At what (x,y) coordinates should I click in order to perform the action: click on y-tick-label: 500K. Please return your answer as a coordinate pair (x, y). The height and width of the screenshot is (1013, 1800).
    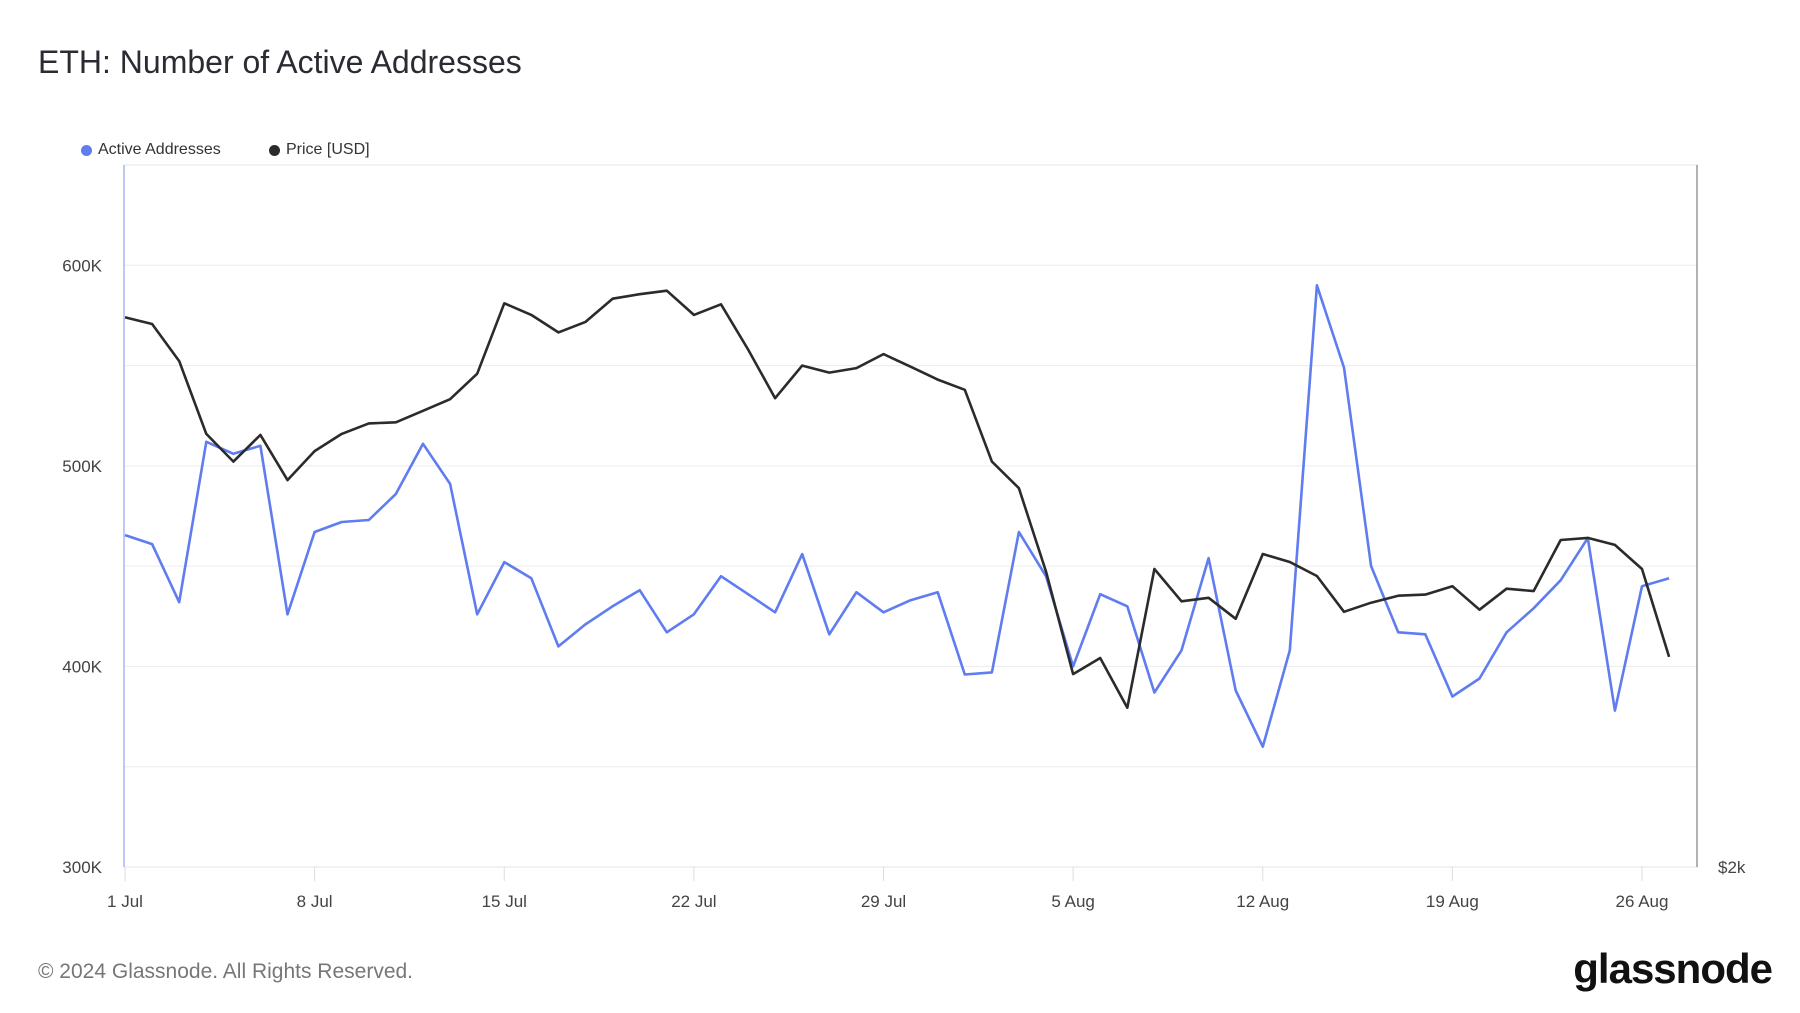
    Looking at the image, I should click on (82, 466).